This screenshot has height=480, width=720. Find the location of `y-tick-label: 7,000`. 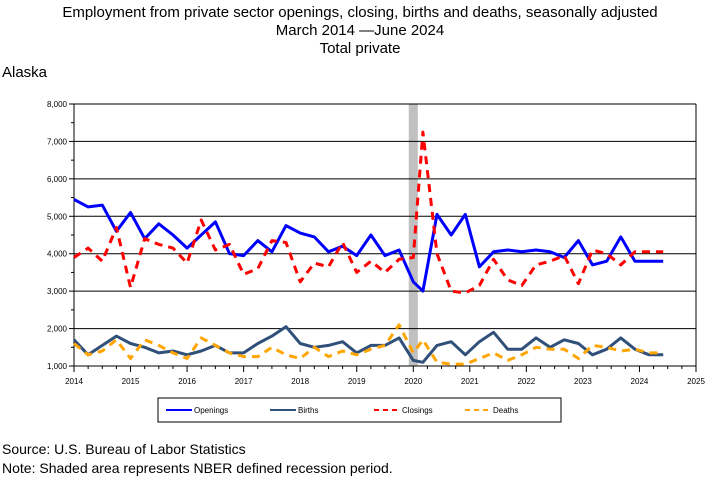

y-tick-label: 7,000 is located at coordinates (57, 141).